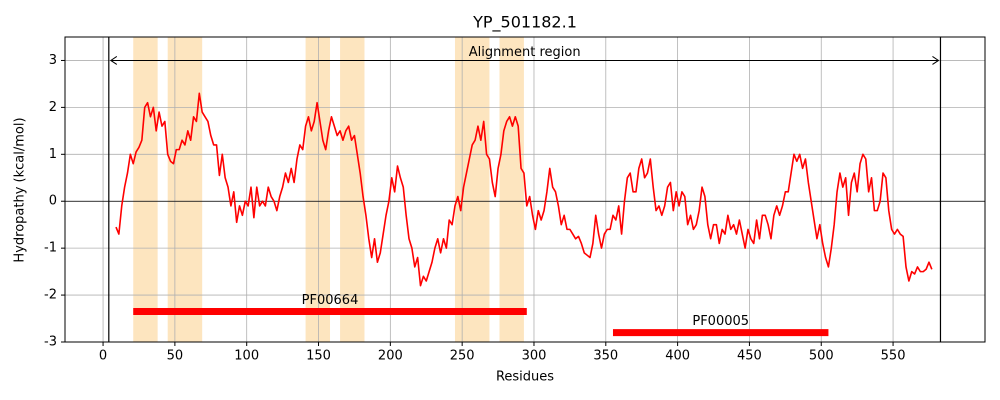  What do you see at coordinates (525, 377) in the screenshot?
I see `x-axis-label: Residues` at bounding box center [525, 377].